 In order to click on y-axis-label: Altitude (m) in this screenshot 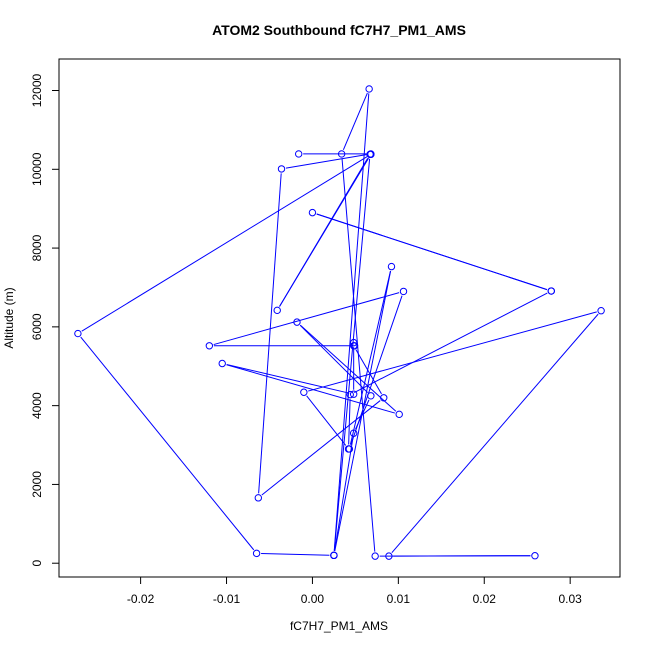, I will do `click(9, 317)`.